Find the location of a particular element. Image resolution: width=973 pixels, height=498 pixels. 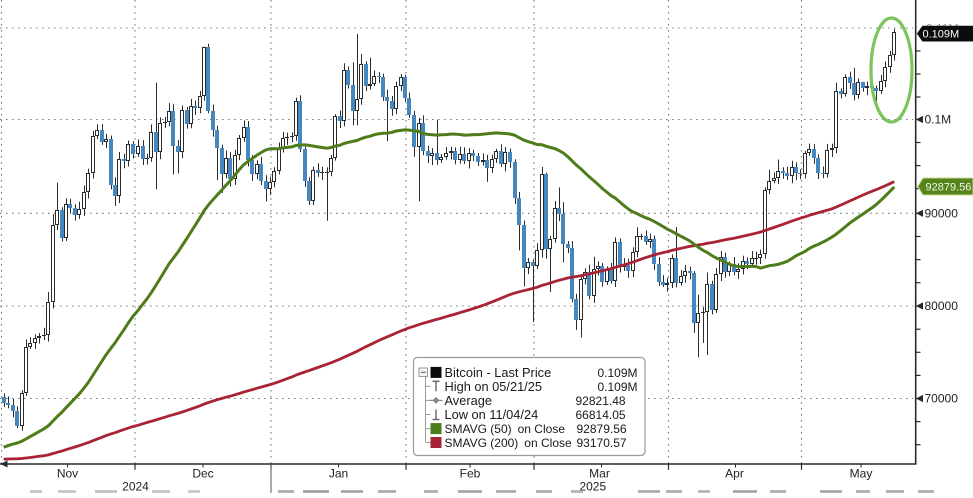

svg-text: Bitcoin - Last Price is located at coordinates (498, 372).